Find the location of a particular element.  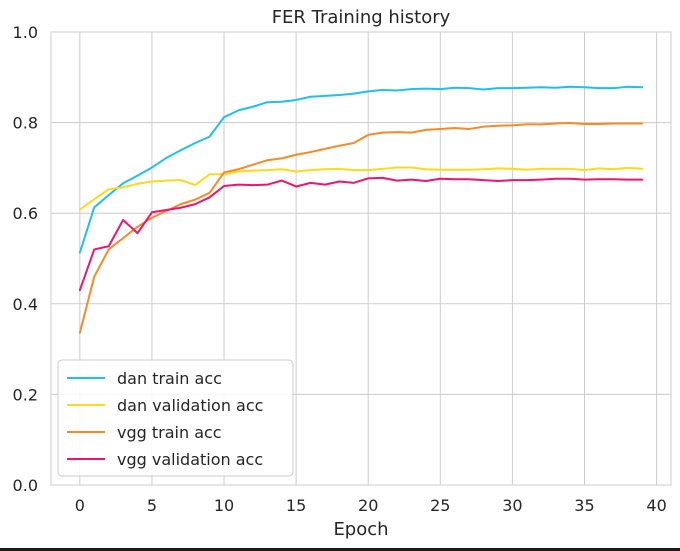

y-tick-label: 1.0 is located at coordinates (25, 32).